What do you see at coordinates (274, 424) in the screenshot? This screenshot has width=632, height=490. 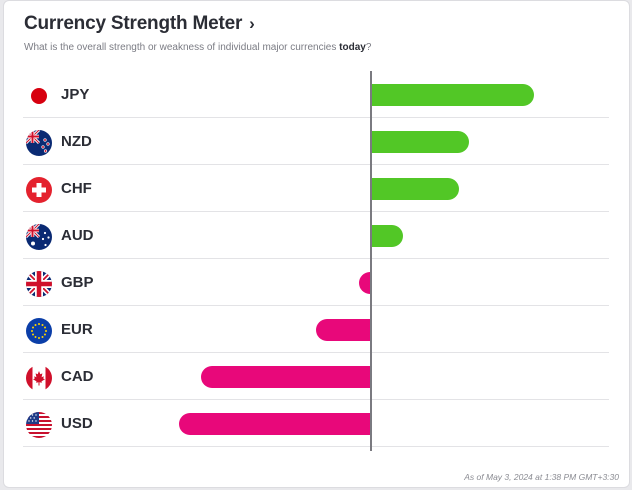 I see `strength-bar-usd` at bounding box center [274, 424].